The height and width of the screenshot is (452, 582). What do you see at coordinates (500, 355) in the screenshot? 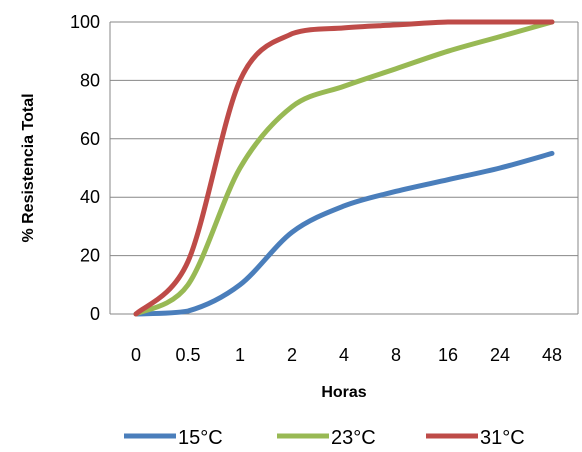
I see `x-tick-label: 24` at bounding box center [500, 355].